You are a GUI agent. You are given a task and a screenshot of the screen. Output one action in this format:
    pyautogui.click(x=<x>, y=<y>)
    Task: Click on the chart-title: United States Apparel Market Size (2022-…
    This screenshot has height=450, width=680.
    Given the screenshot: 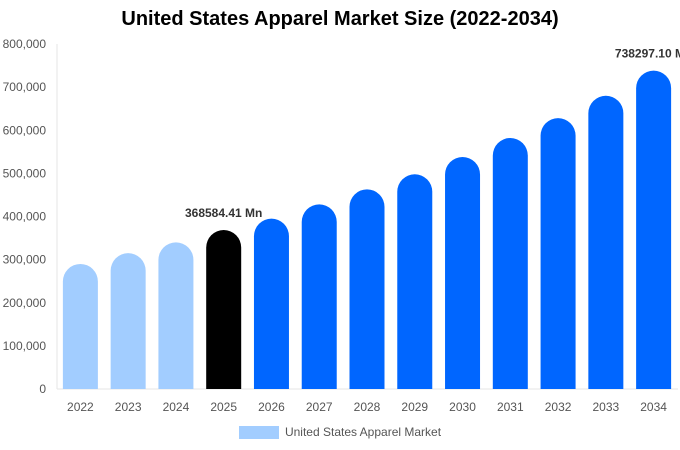 What is the action you would take?
    pyautogui.click(x=340, y=19)
    